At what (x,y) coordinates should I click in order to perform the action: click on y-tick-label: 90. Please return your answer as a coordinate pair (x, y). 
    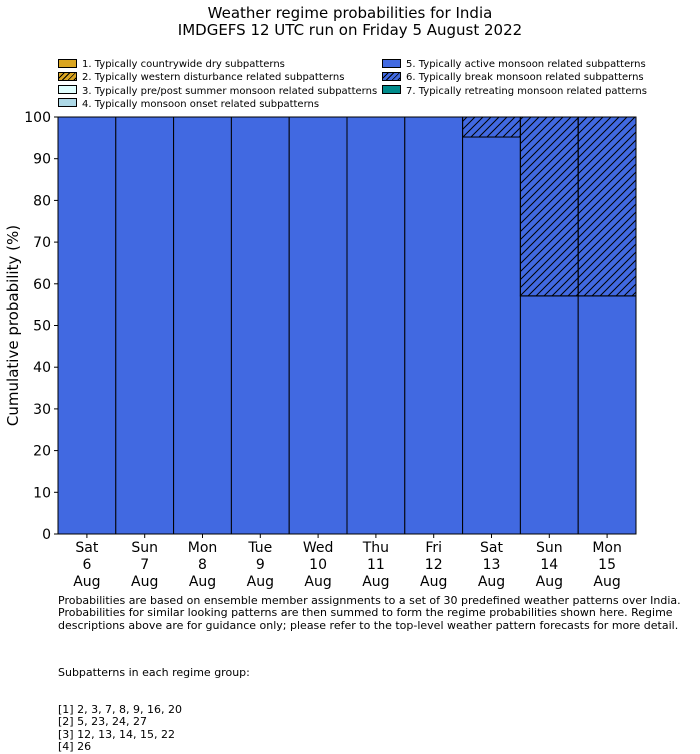
    Looking at the image, I should click on (42, 160).